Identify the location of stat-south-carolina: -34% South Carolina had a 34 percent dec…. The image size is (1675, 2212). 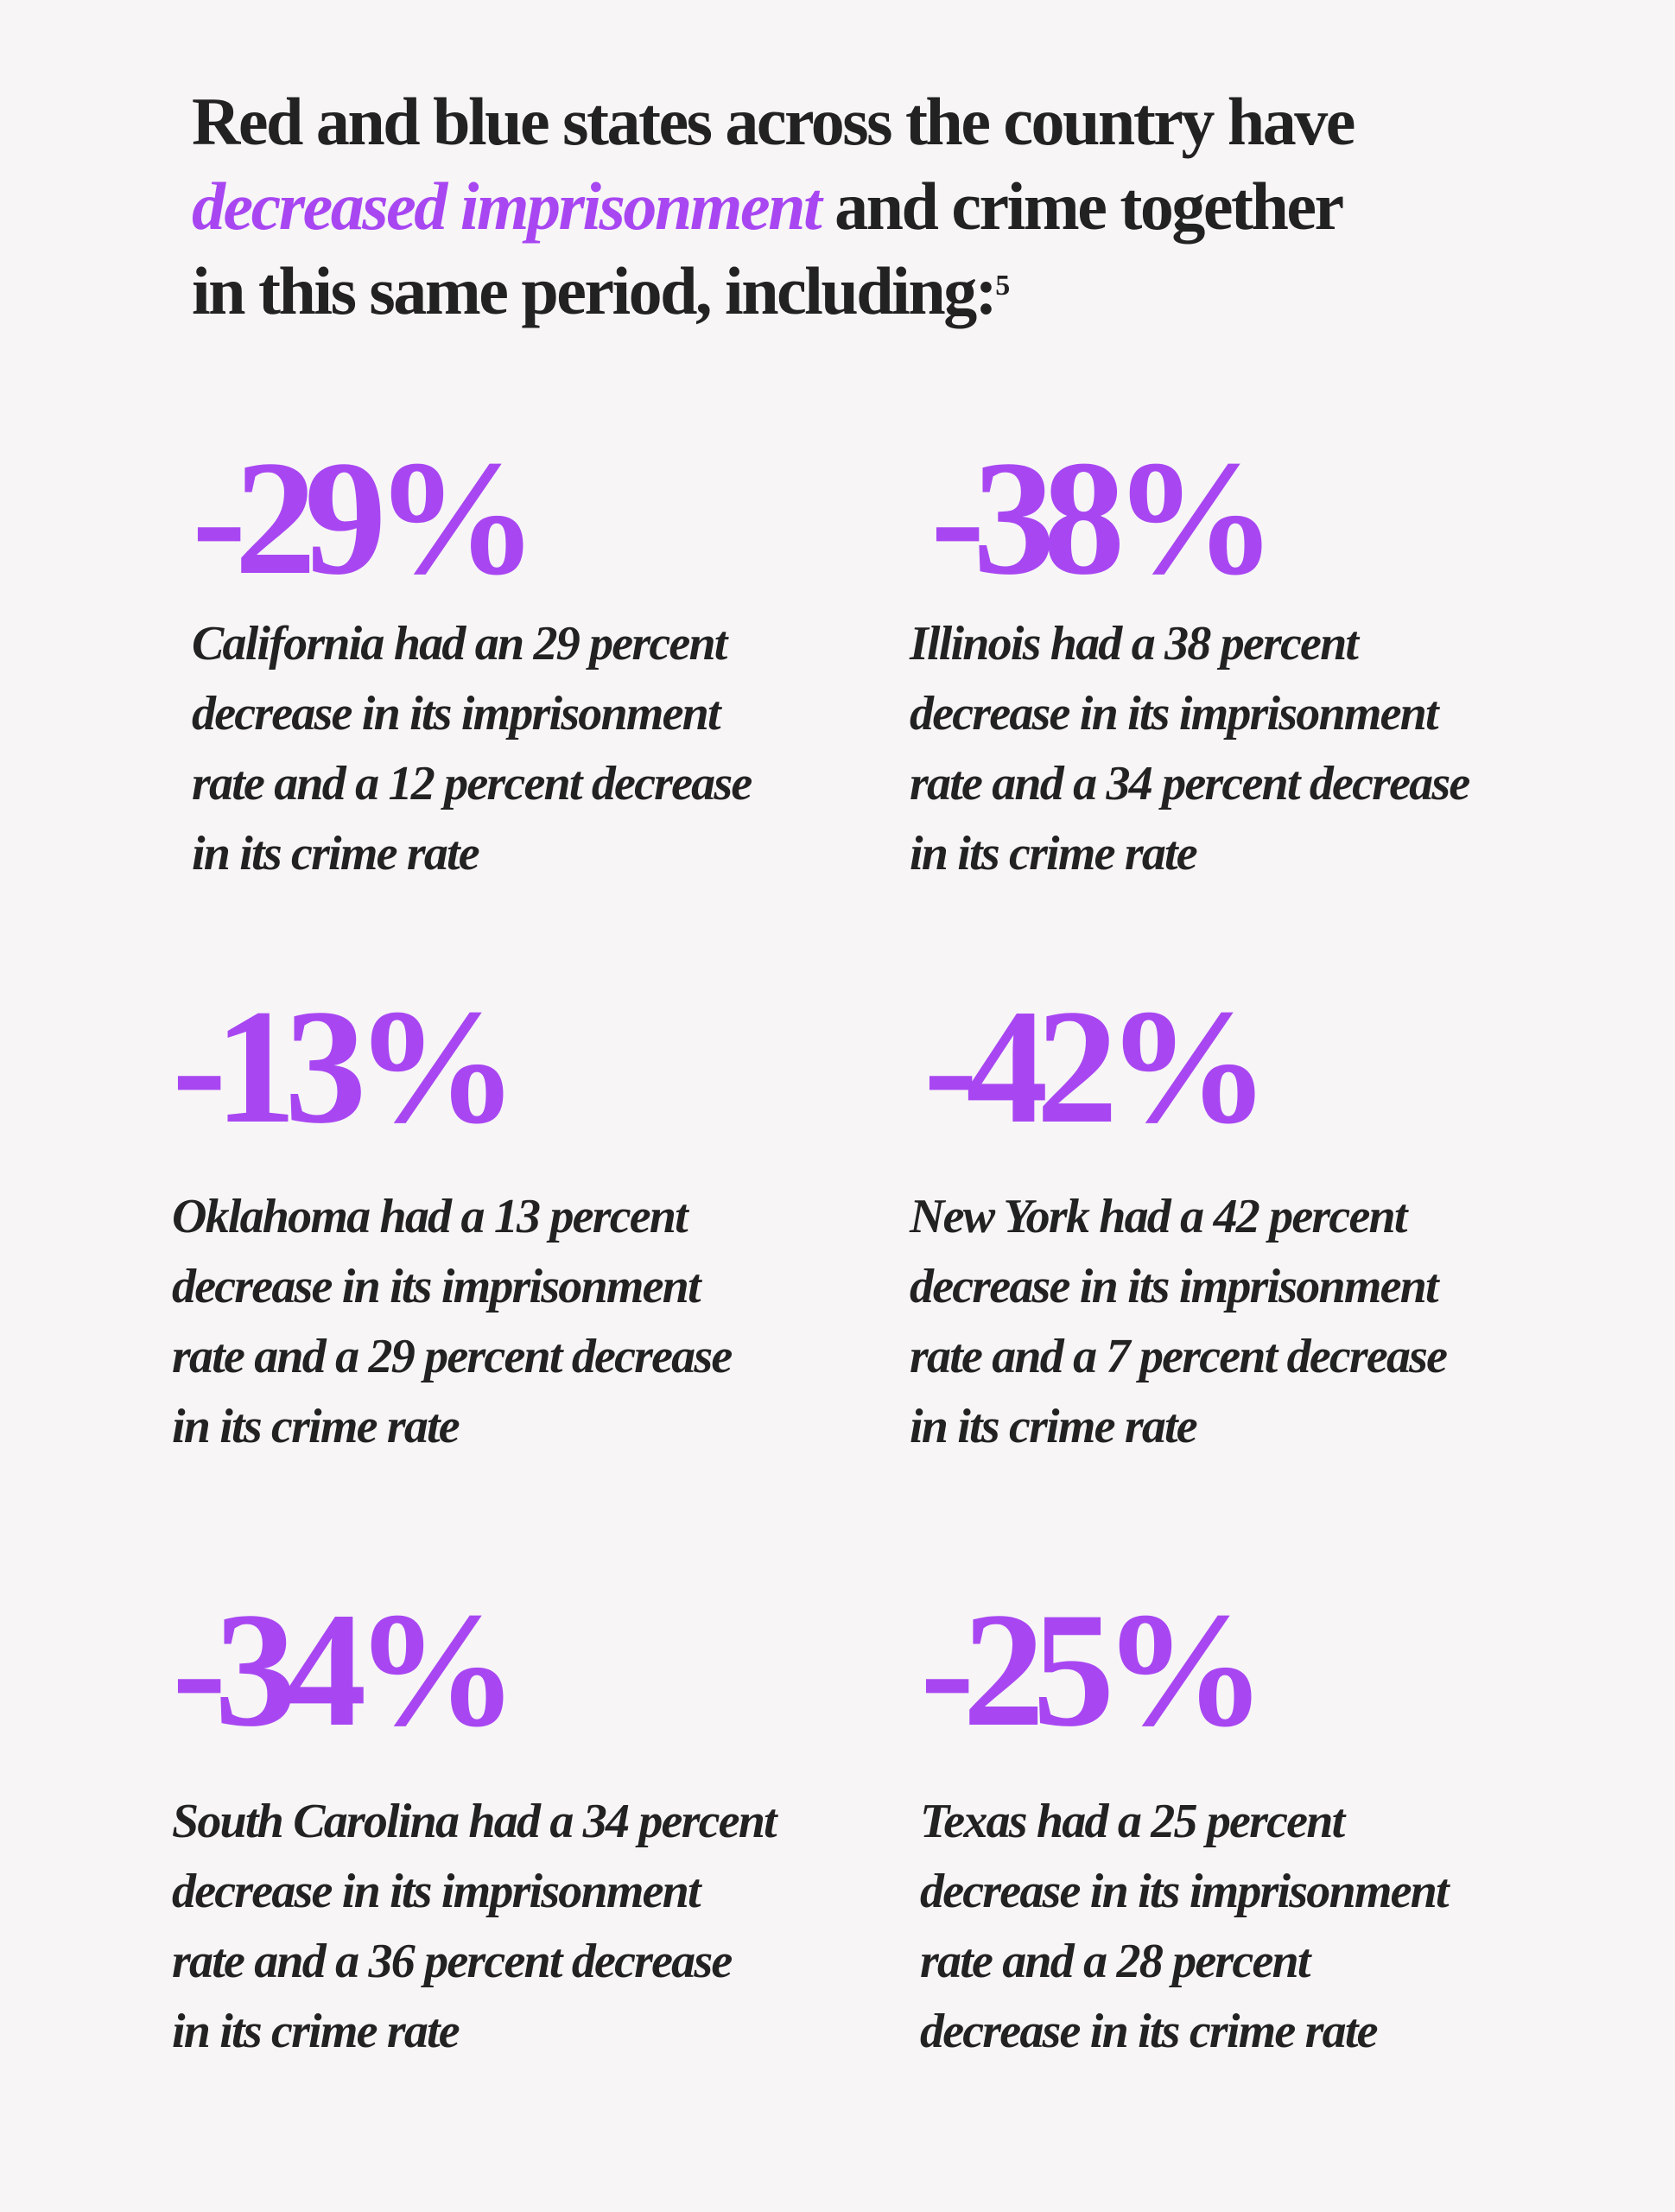
(474, 1823).